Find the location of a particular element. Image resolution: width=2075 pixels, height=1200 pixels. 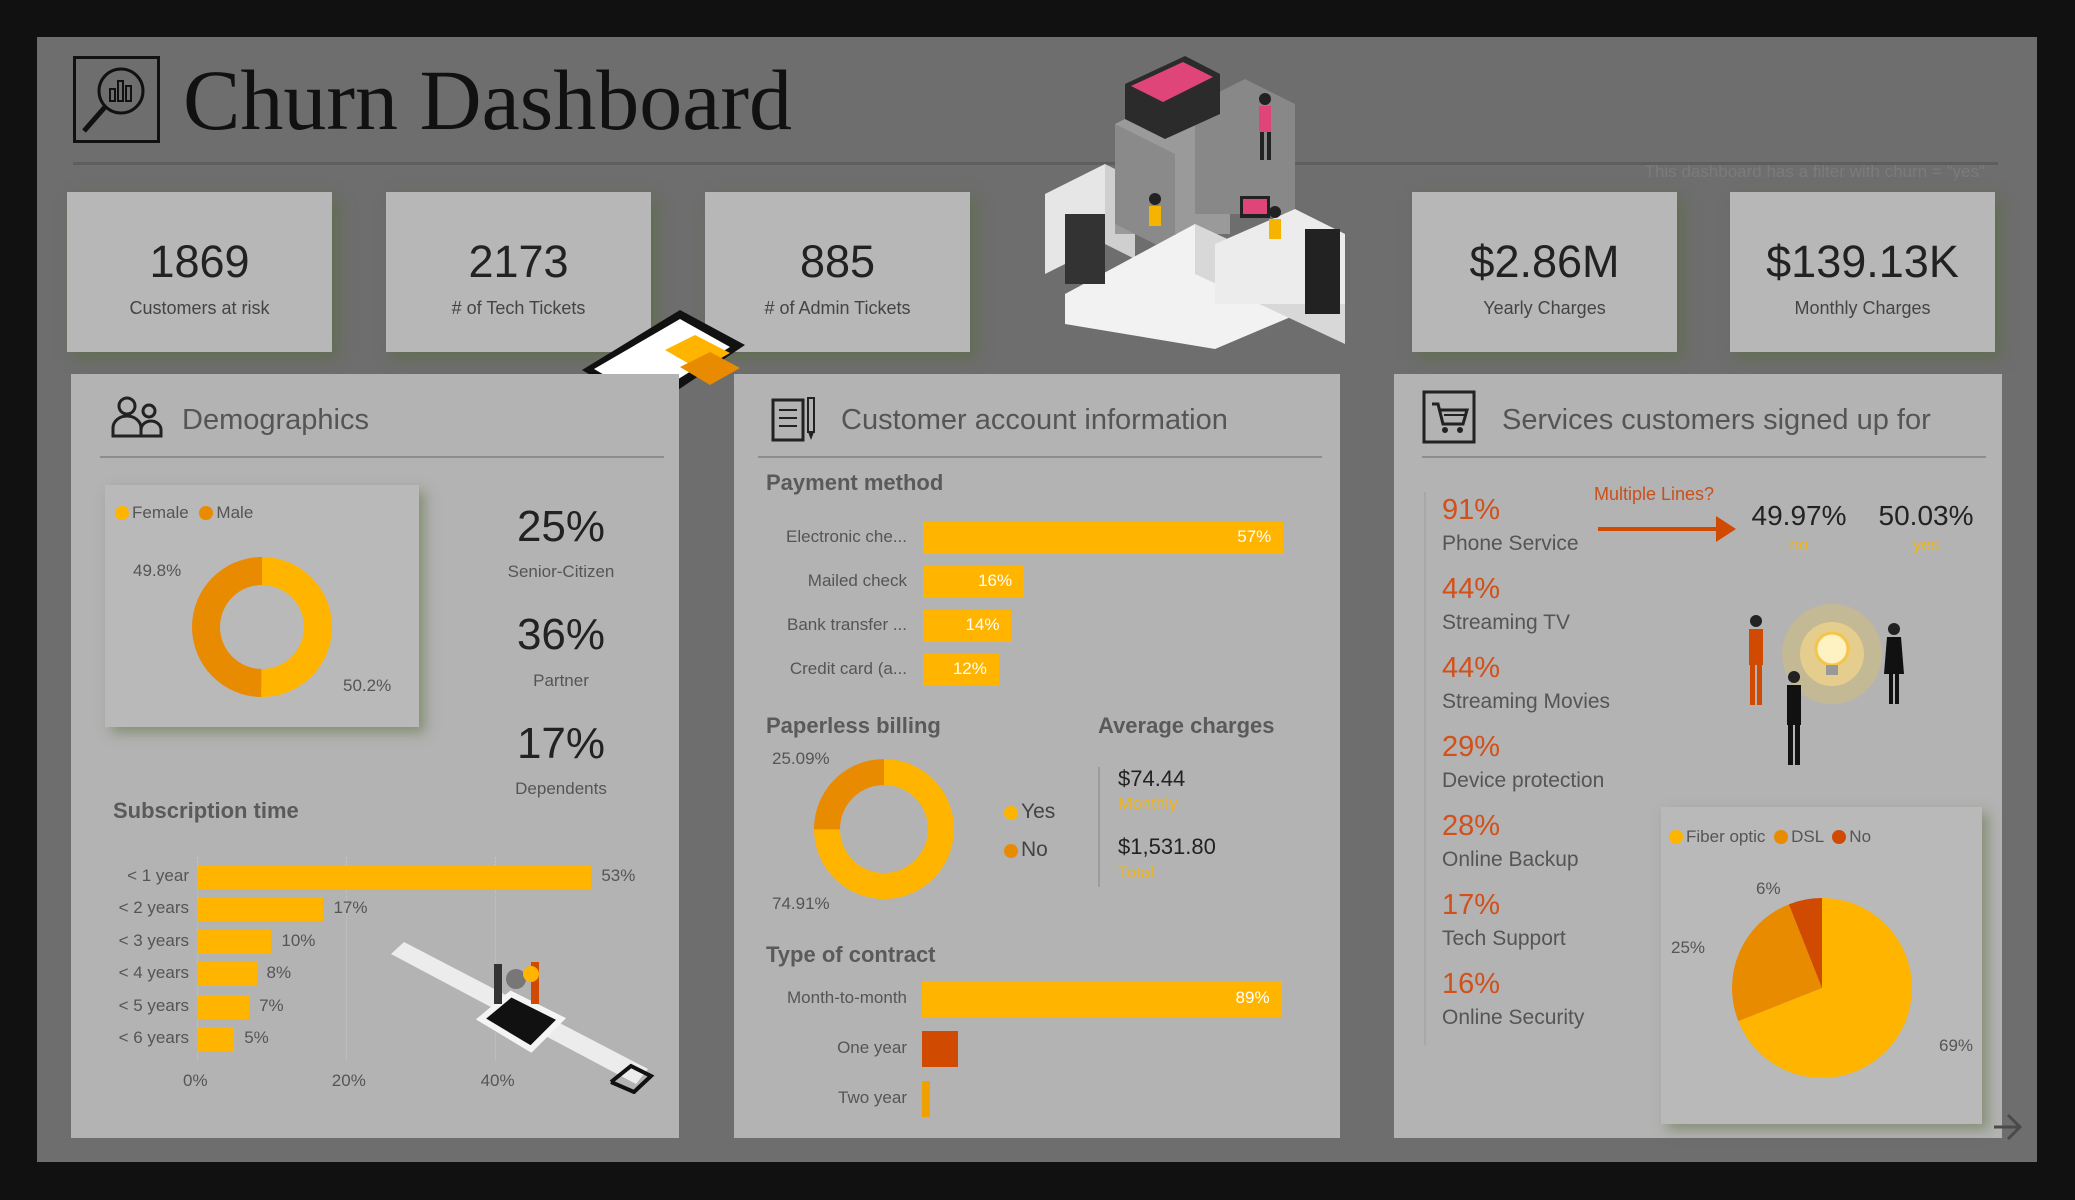

kpi-label: # of Tech Tickets is located at coordinates (518, 308).